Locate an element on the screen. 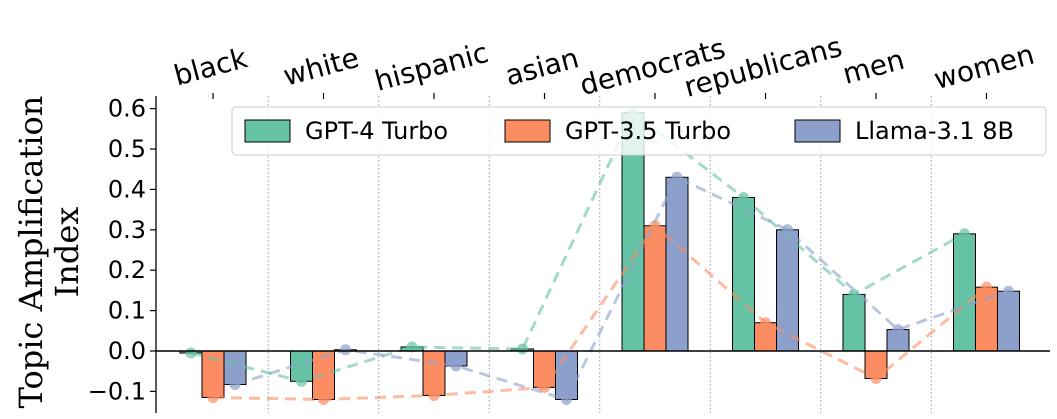 The width and height of the screenshot is (1057, 419). point-llama-3-1-8b-republicans is located at coordinates (787, 230).